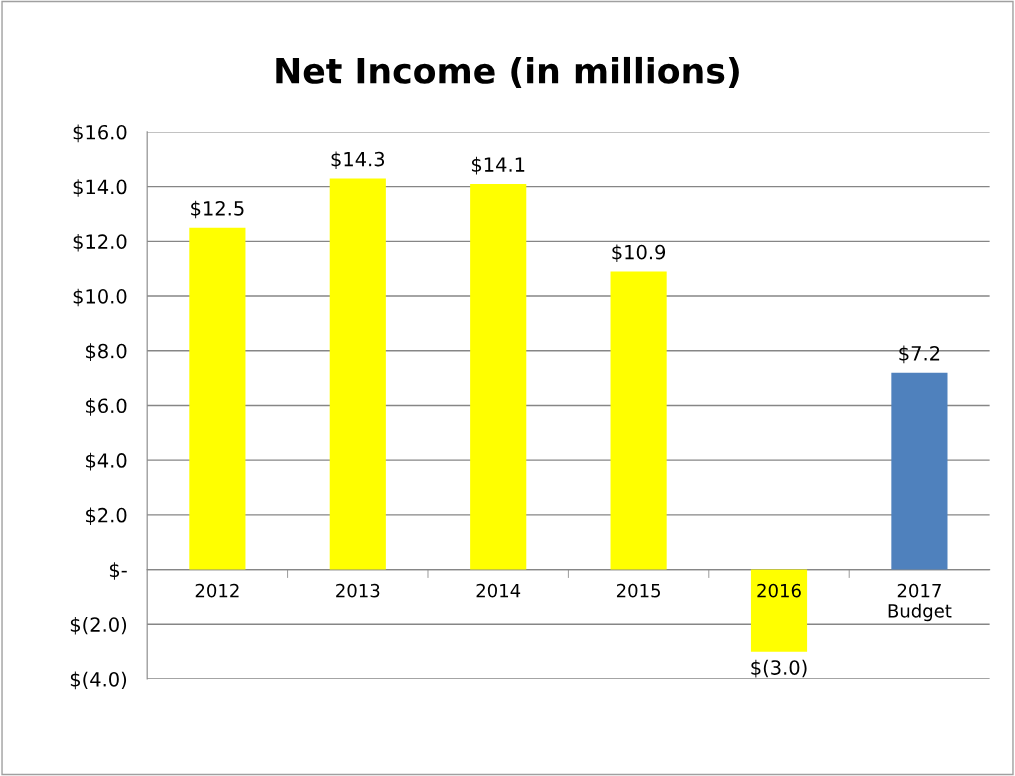  What do you see at coordinates (779, 668) in the screenshot?
I see `data-label: $(3.0)` at bounding box center [779, 668].